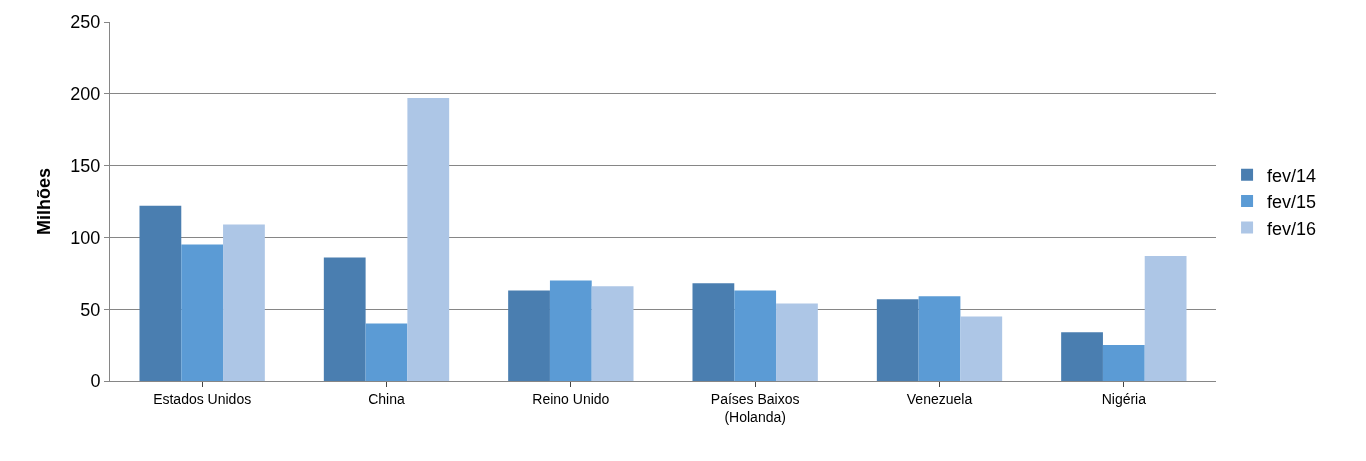 This screenshot has width=1366, height=461. I want to click on y-tick-label: 200, so click(85, 94).